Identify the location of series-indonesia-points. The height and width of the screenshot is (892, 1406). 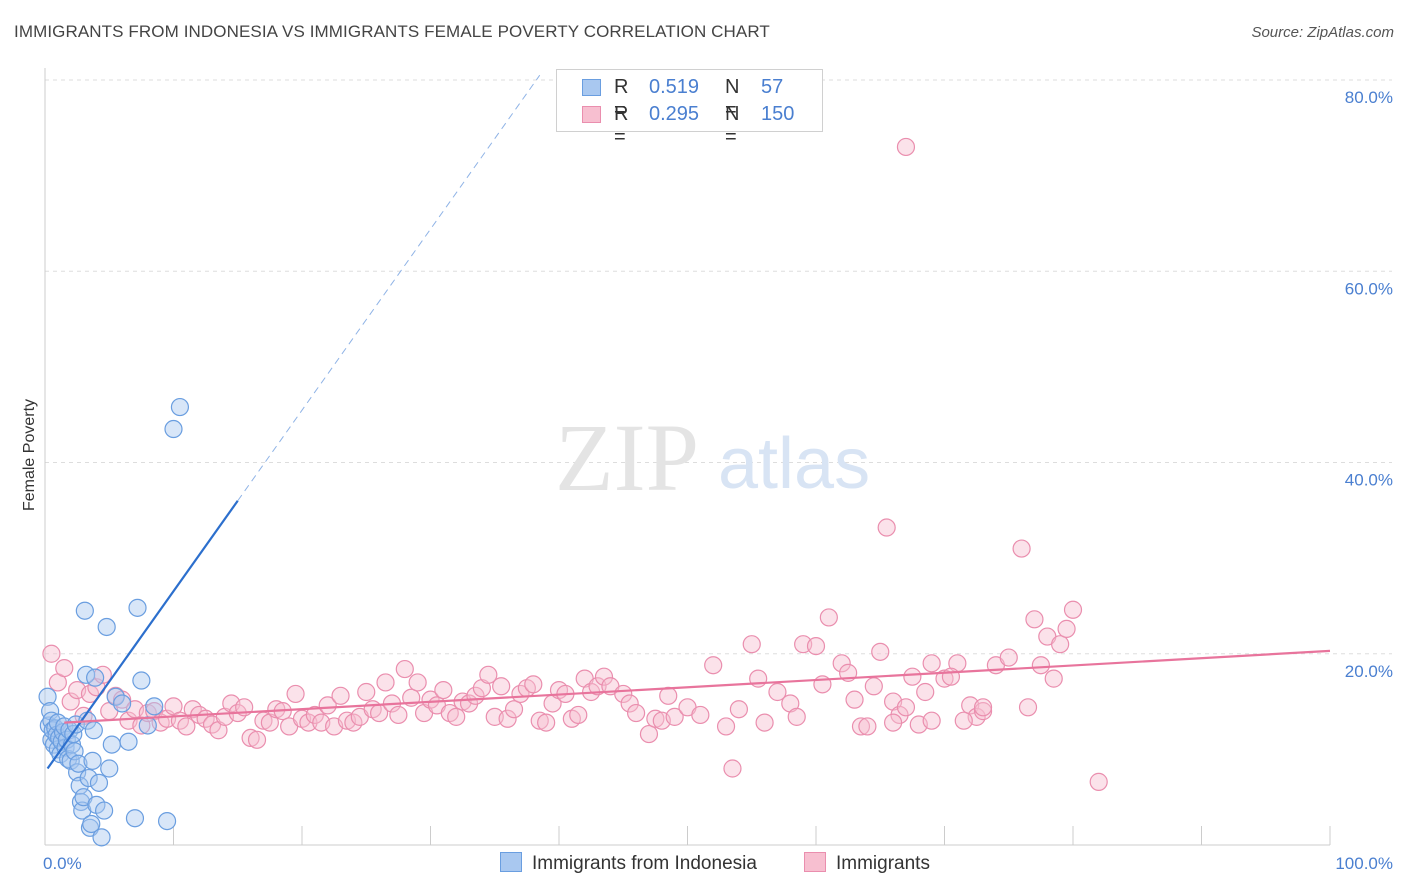
(114, 622).